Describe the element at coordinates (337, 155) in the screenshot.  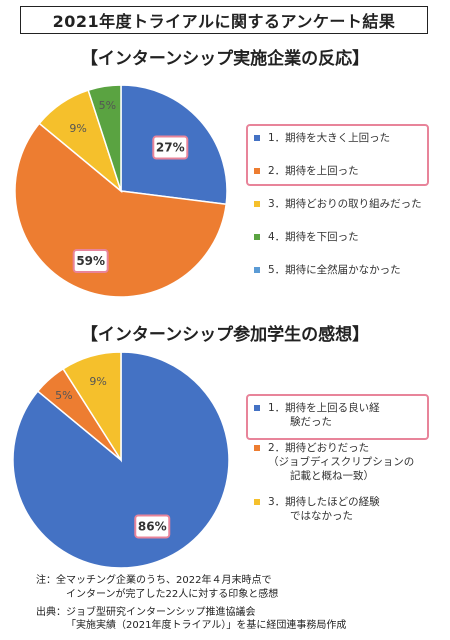
I see `legend1-highlight` at that location.